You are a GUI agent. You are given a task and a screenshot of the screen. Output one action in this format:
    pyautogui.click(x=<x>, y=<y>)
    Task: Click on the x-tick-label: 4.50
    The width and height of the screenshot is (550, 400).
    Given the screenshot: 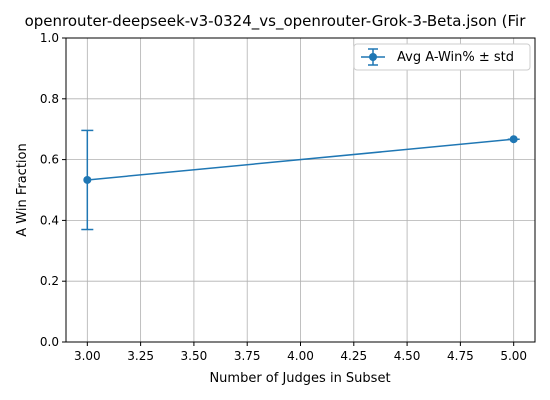 What is the action you would take?
    pyautogui.click(x=407, y=356)
    